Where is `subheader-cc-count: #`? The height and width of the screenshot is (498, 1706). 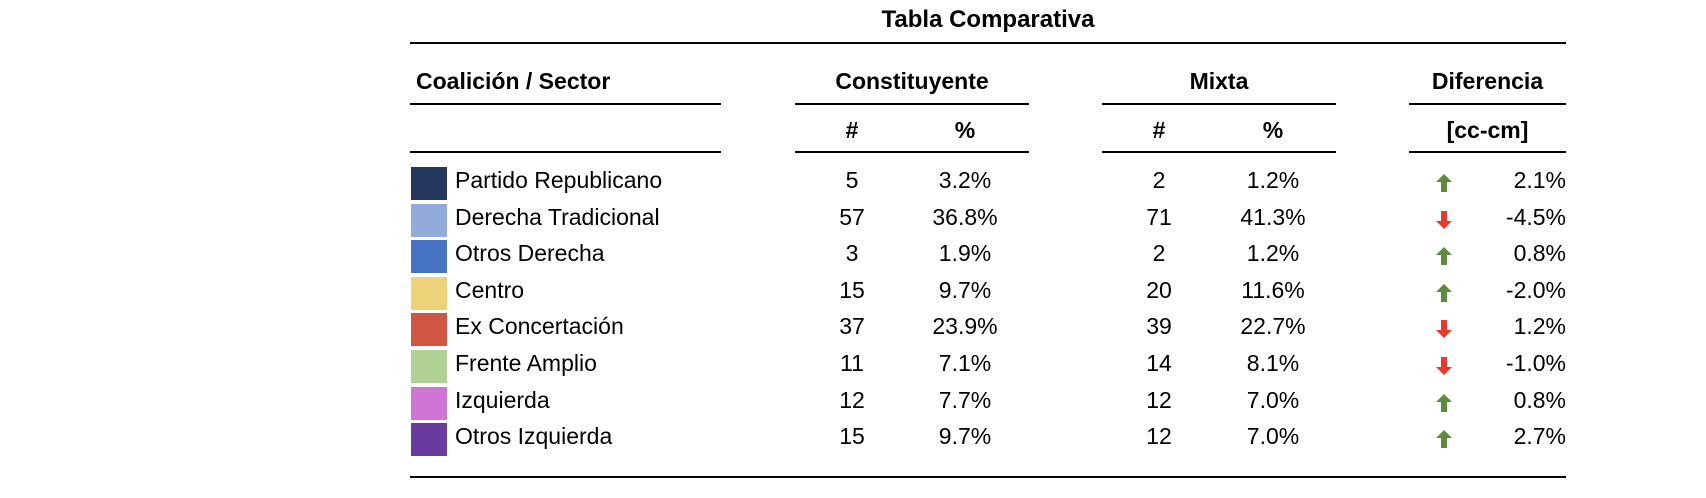
subheader-cc-count: # is located at coordinates (852, 130).